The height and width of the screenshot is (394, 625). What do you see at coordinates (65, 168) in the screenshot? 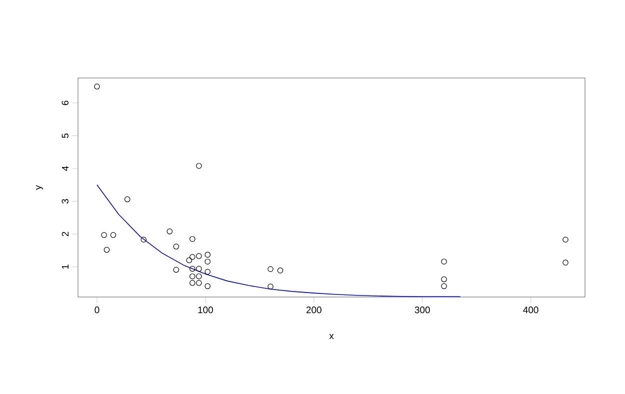
I see `y-tick-label: 4` at bounding box center [65, 168].